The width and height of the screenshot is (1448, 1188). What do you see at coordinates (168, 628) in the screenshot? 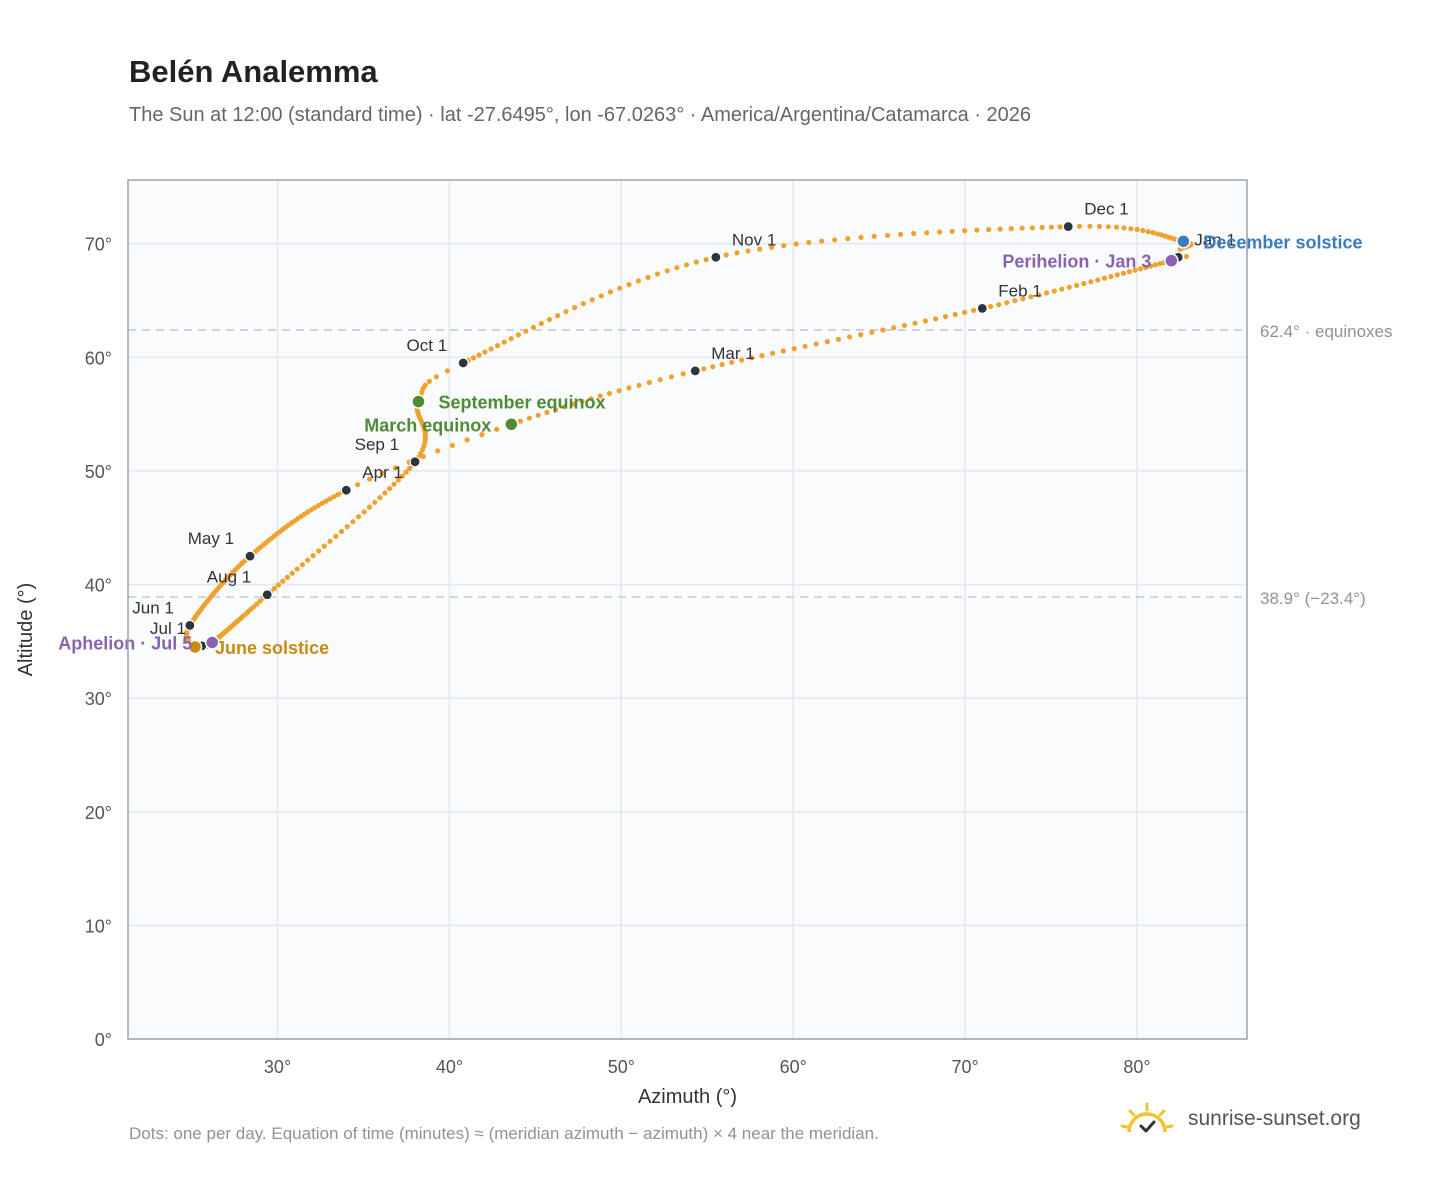
I see `month-label: Jul 1` at bounding box center [168, 628].